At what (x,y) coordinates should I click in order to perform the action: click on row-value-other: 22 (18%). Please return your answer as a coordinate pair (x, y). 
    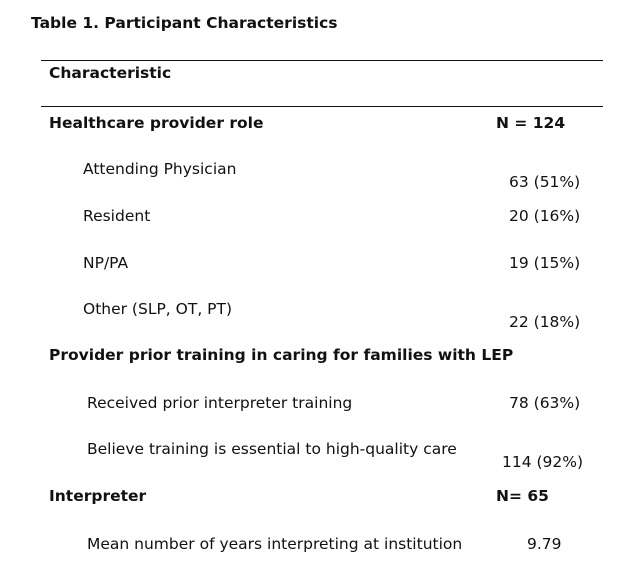
    Looking at the image, I should click on (545, 322).